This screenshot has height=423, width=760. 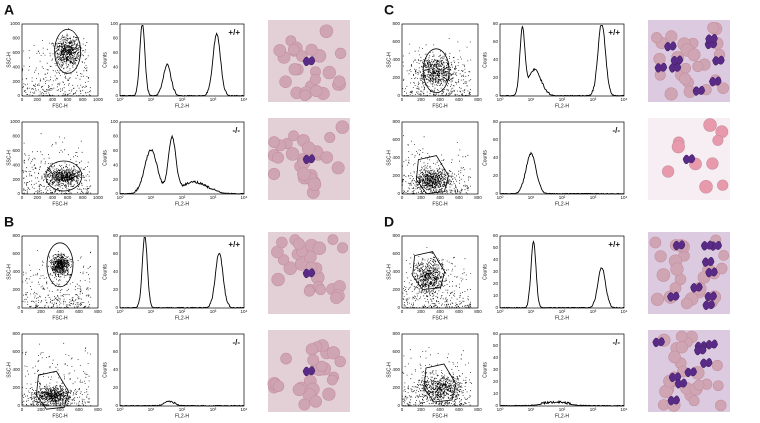 I want to click on y-tick-label: 80, so click(x=116, y=136).